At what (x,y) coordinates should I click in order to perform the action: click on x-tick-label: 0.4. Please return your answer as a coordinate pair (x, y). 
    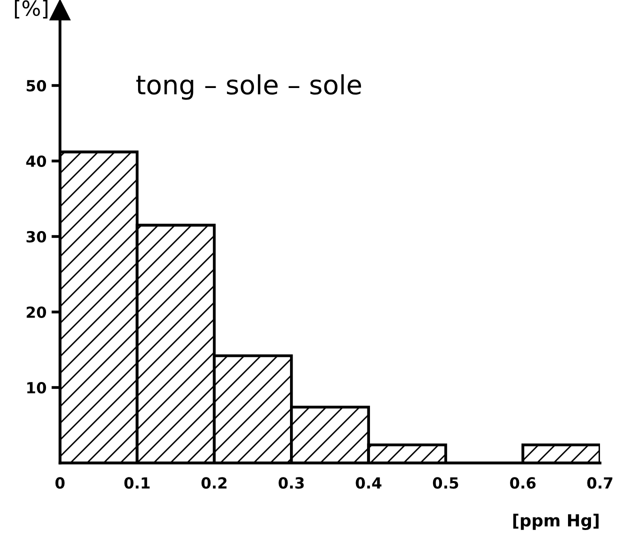
    Looking at the image, I should click on (369, 483).